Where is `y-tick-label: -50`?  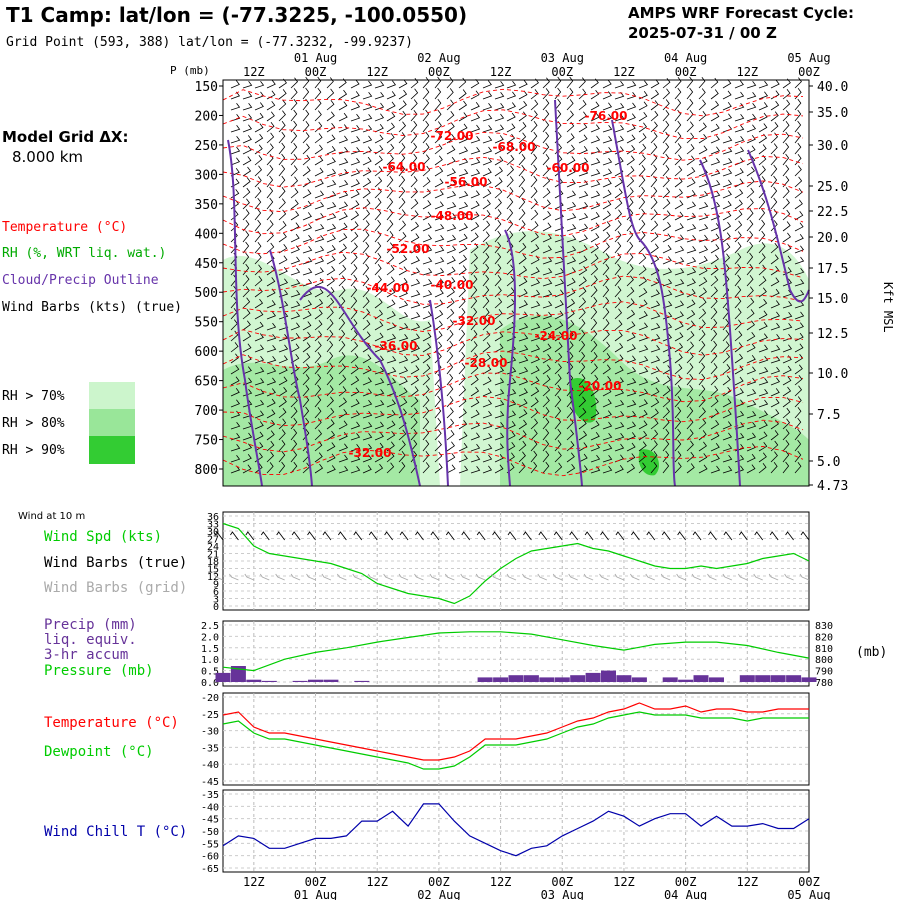
y-tick-label: -50 is located at coordinates (210, 832).